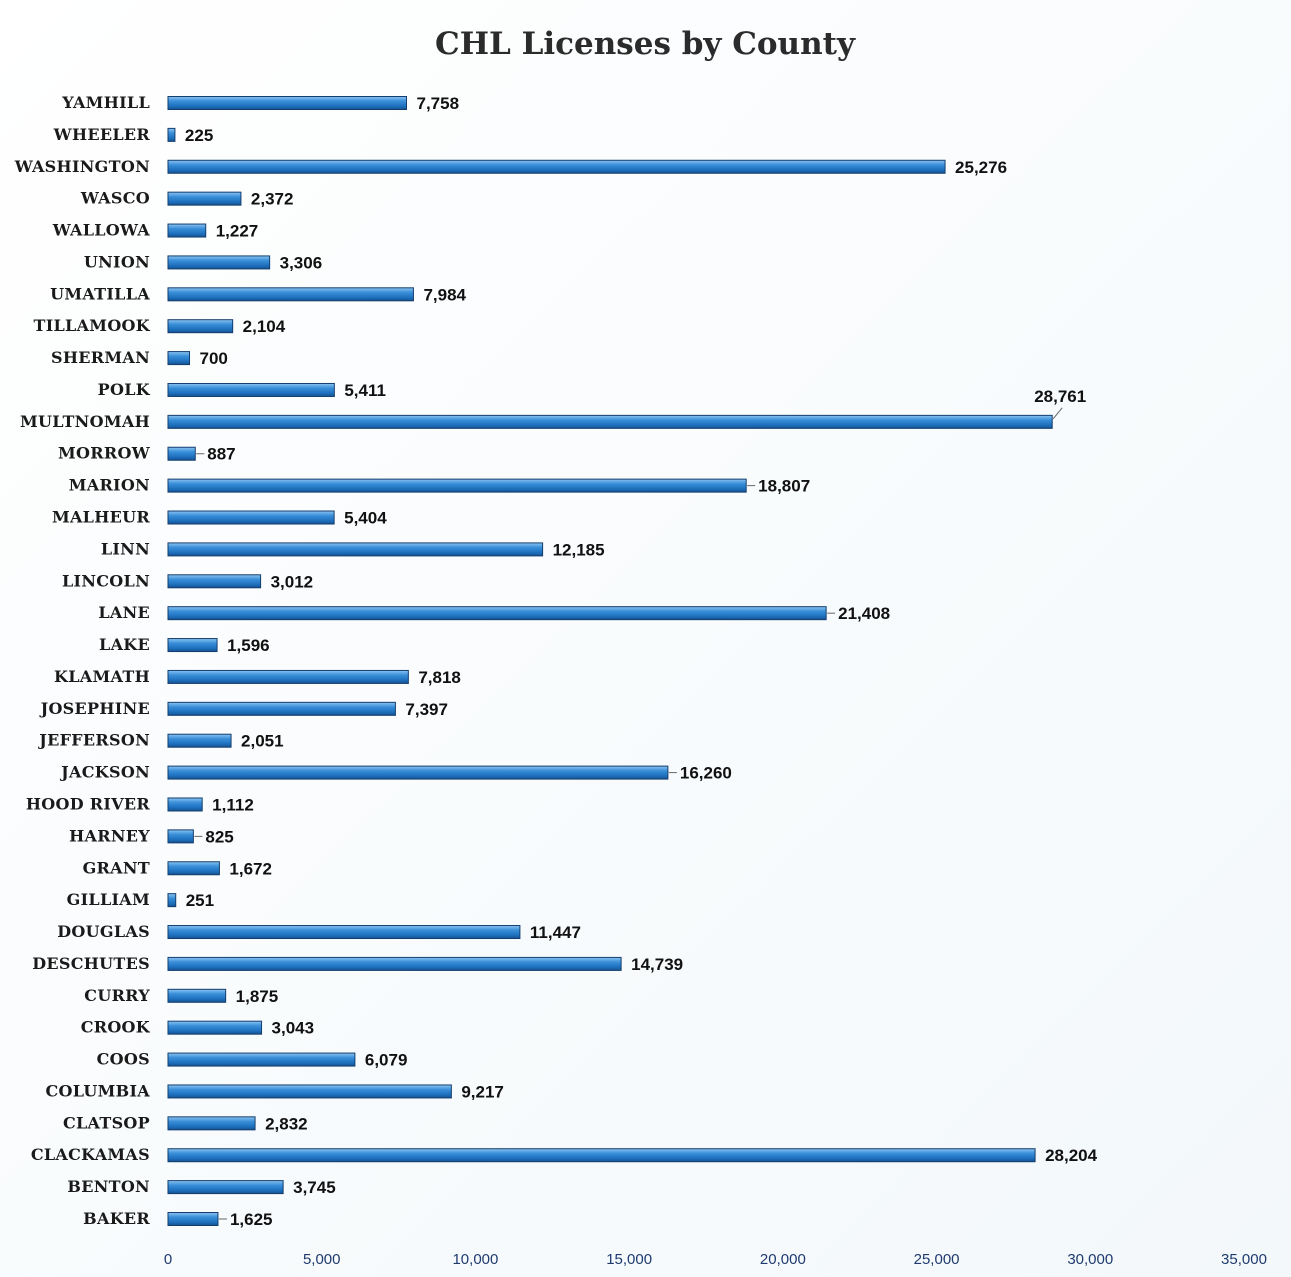  What do you see at coordinates (214, 358) in the screenshot?
I see `value-label-sherman: 700` at bounding box center [214, 358].